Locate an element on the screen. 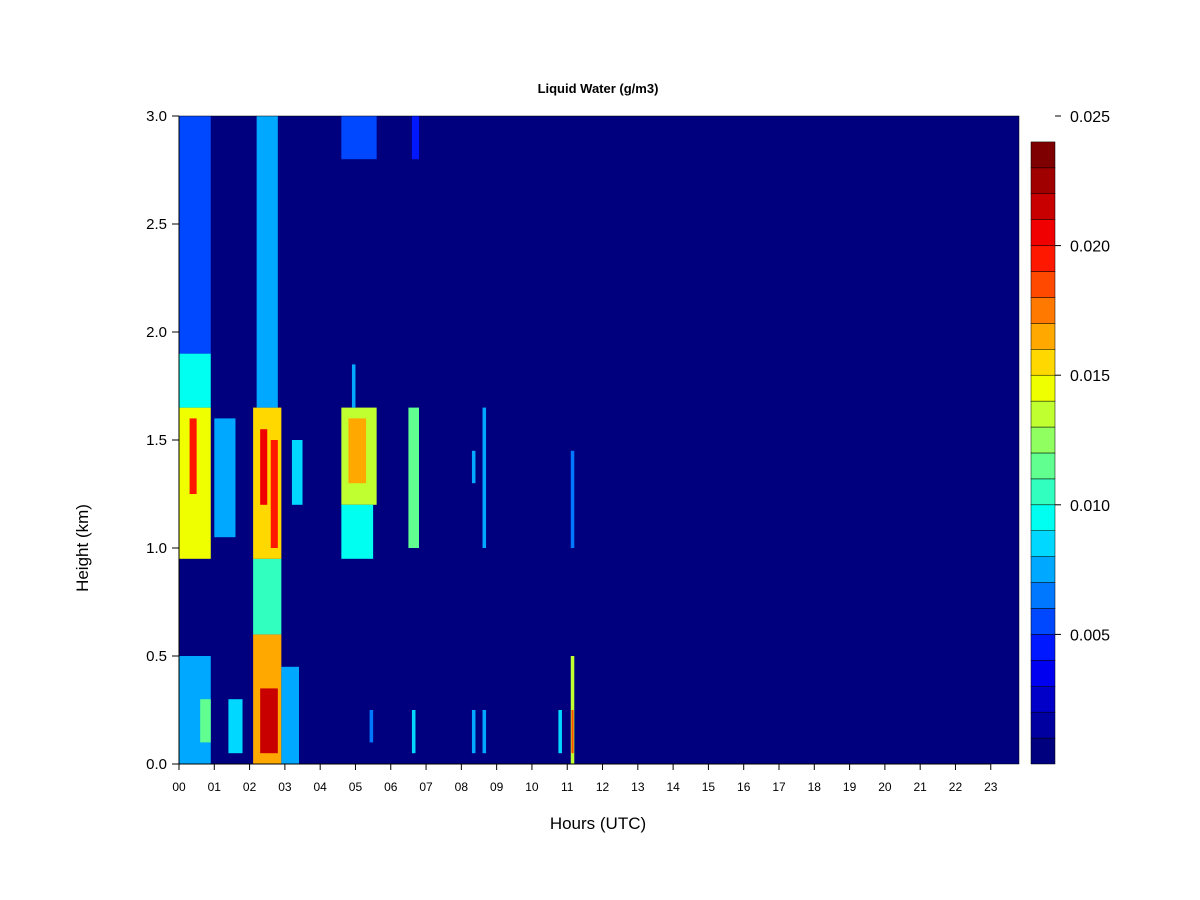 This screenshot has height=900, width=1200. x-axis-label: Hours (UTC) is located at coordinates (598, 823).